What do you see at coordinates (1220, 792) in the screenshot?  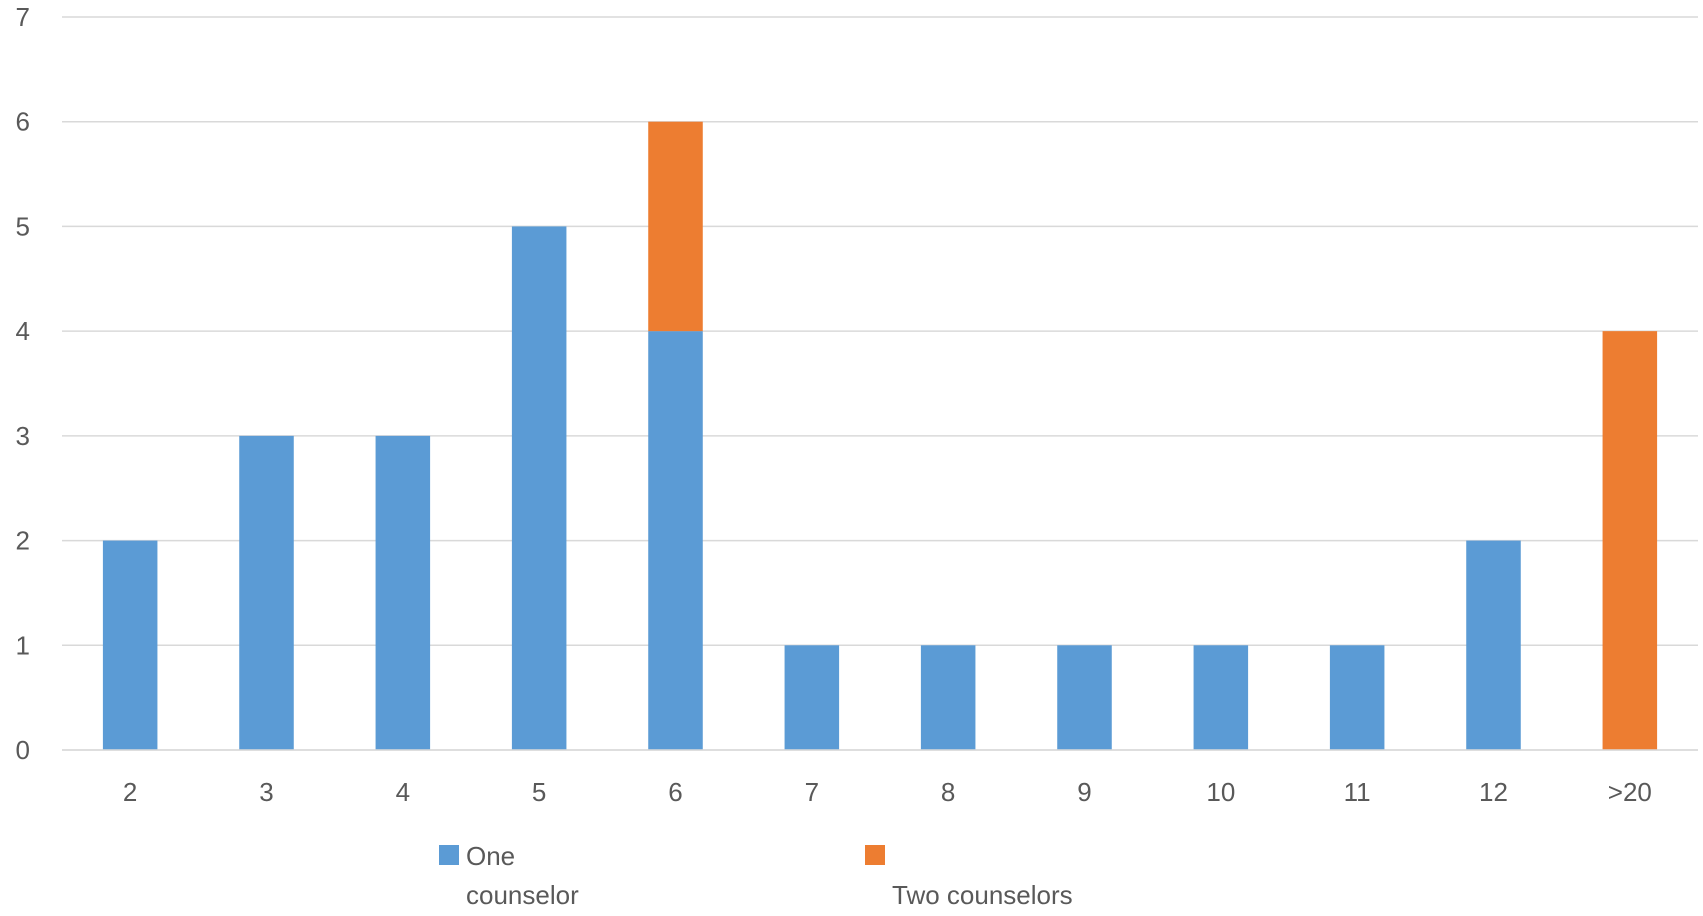 I see `x-tick-label: 10` at bounding box center [1220, 792].